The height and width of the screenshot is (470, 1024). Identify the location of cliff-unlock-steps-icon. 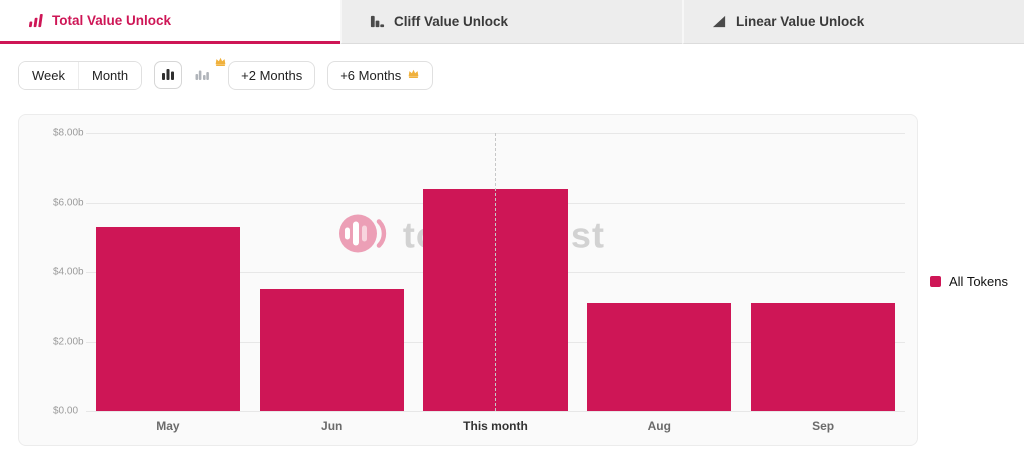
(377, 21).